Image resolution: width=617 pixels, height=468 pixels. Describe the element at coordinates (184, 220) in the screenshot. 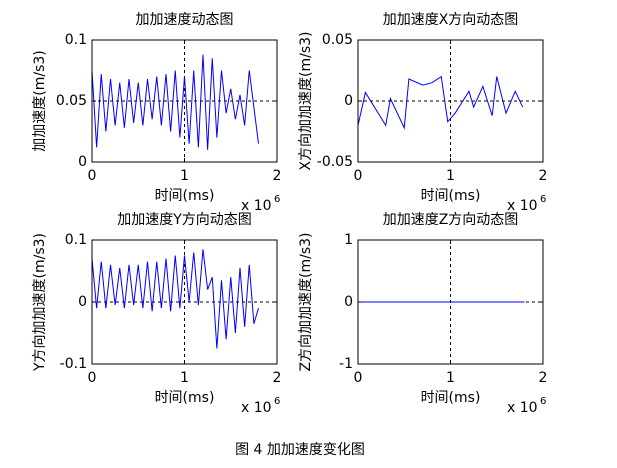

I see `chart-title: 加加速度Y方向动态图` at that location.